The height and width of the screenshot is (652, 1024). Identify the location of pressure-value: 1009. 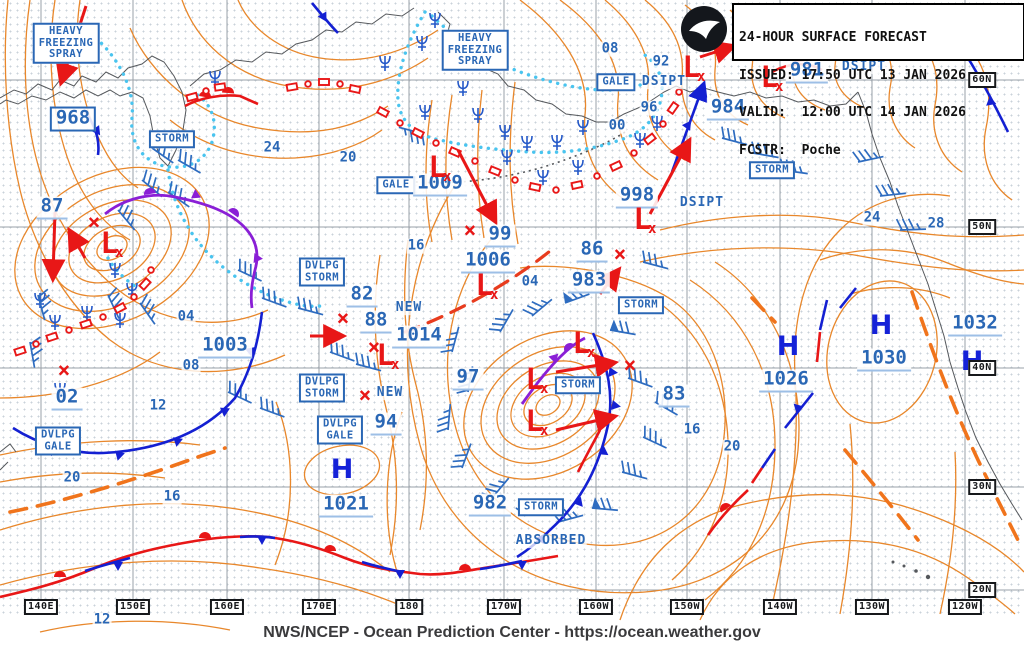
(440, 185).